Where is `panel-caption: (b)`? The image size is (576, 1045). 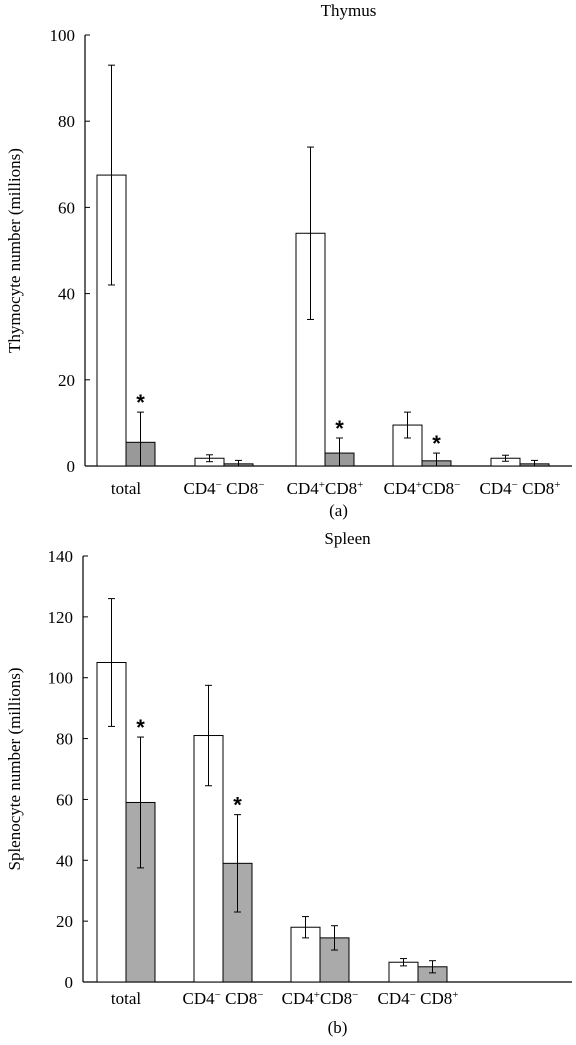 panel-caption: (b) is located at coordinates (338, 1027).